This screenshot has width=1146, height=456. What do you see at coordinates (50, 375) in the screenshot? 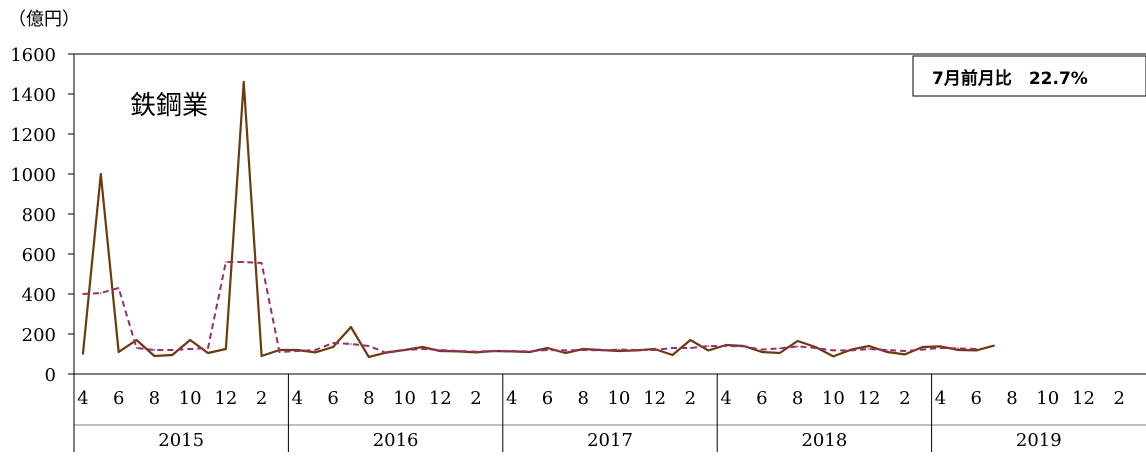
I see `y-tick-label: 0` at bounding box center [50, 375].